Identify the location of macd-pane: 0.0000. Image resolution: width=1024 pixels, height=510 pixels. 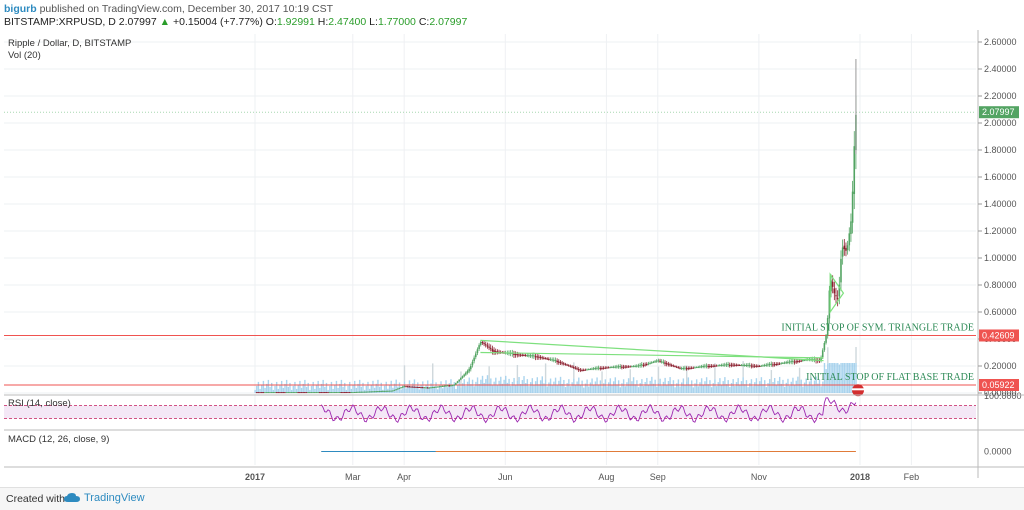
(666, 452).